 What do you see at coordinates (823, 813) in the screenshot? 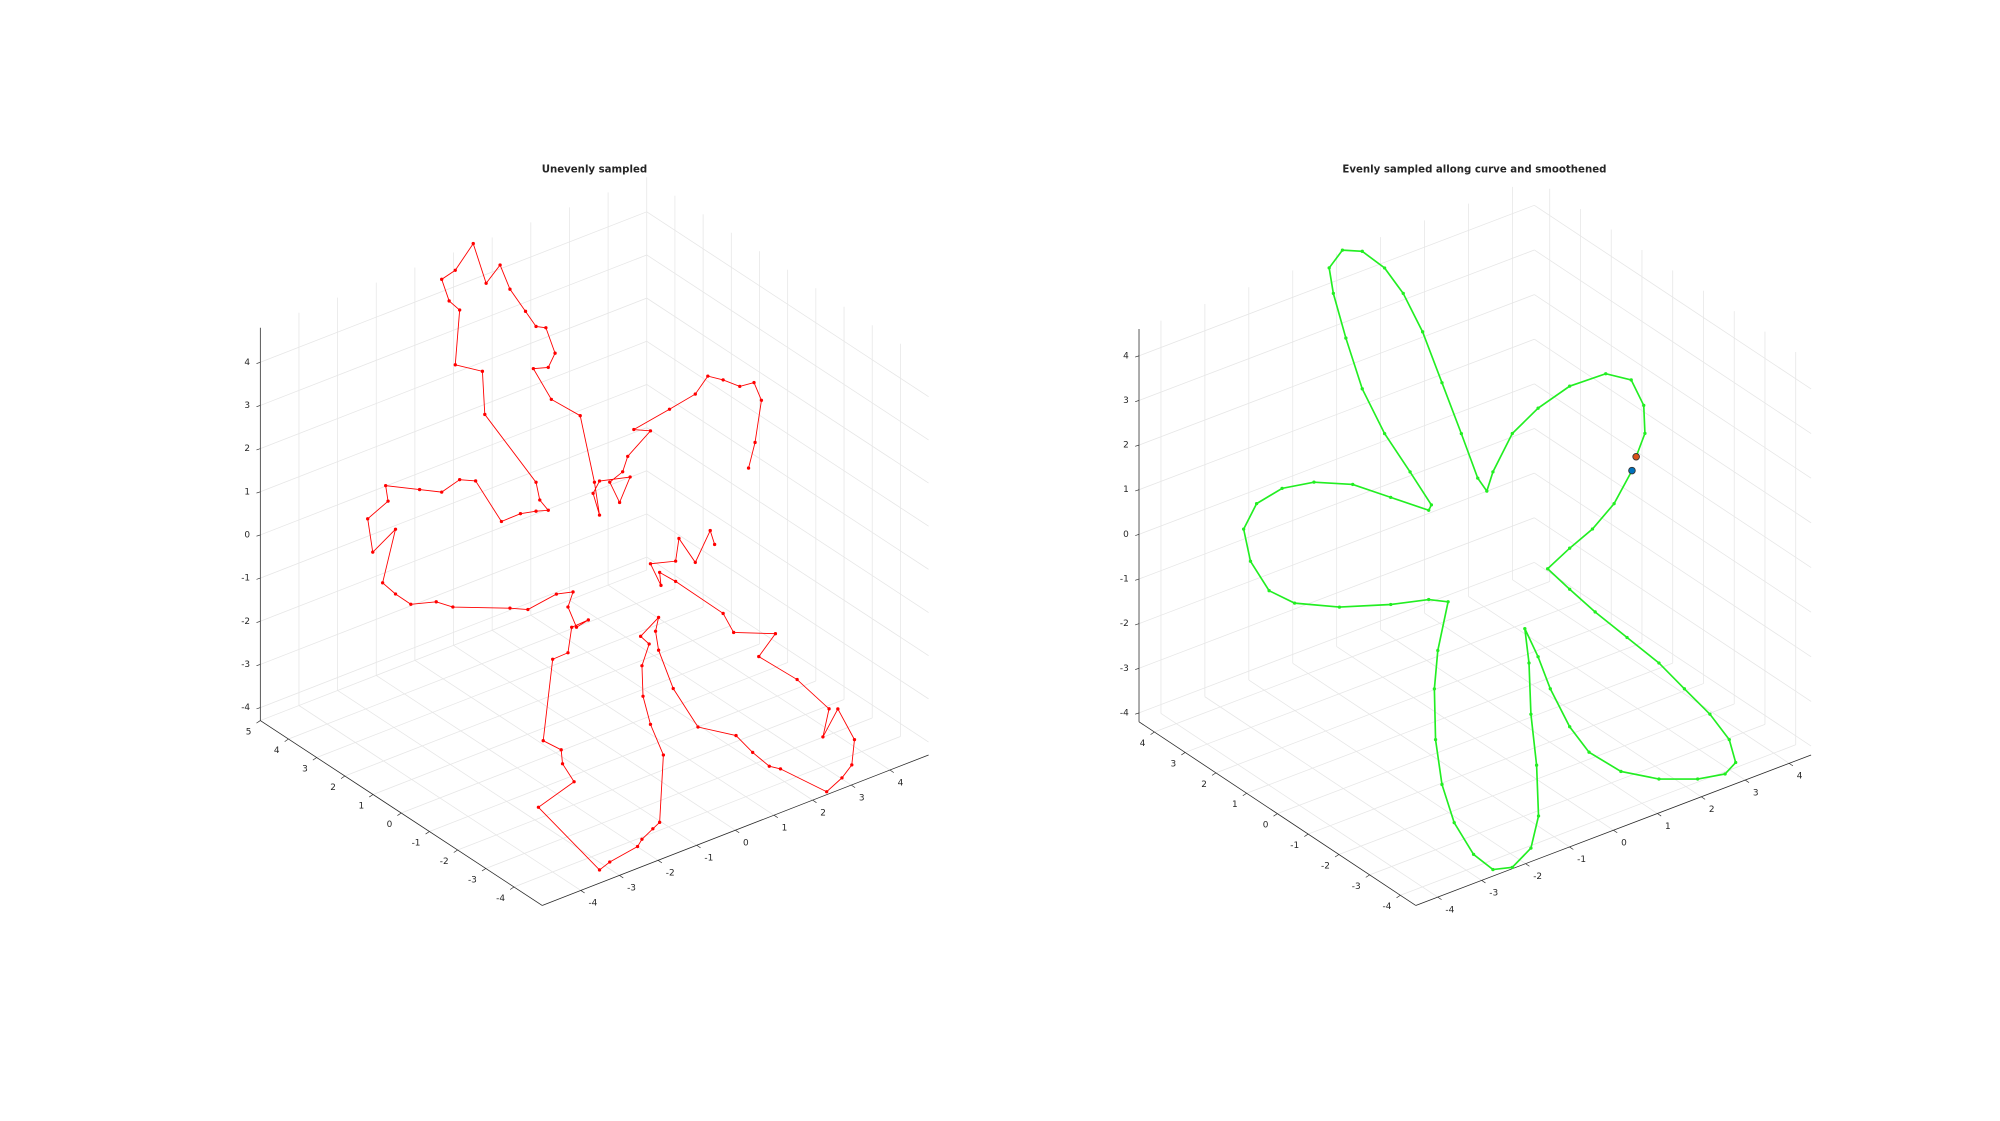
I see `x-tick-label: 2` at bounding box center [823, 813].